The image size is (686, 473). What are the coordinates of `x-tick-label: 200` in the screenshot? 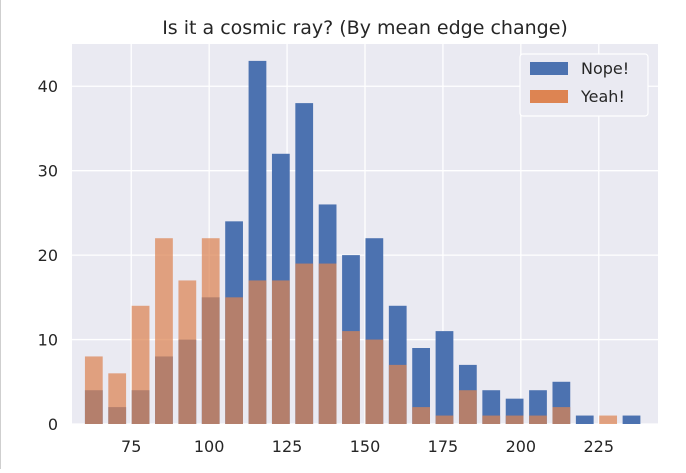 It's located at (521, 446).